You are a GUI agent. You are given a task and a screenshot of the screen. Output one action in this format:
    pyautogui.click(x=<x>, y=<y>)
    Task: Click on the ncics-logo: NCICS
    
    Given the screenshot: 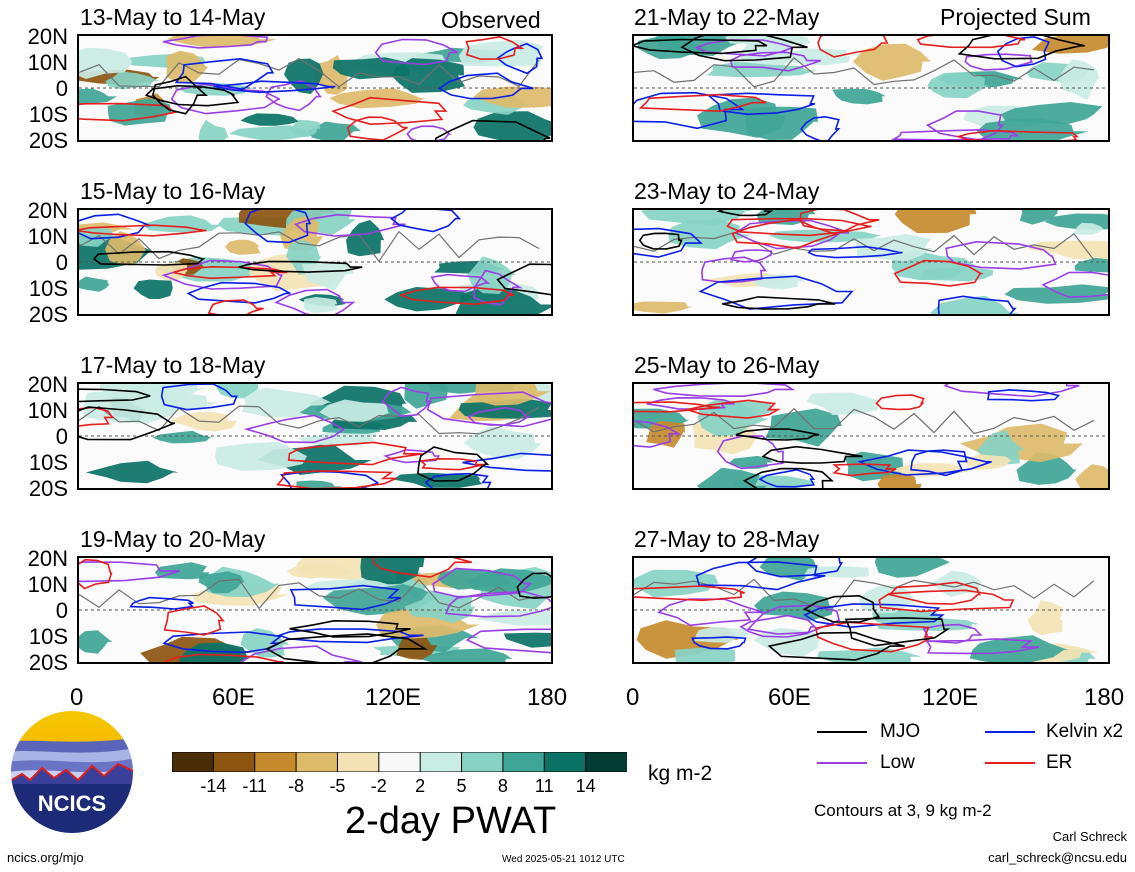 What is the action you would take?
    pyautogui.click(x=72, y=772)
    